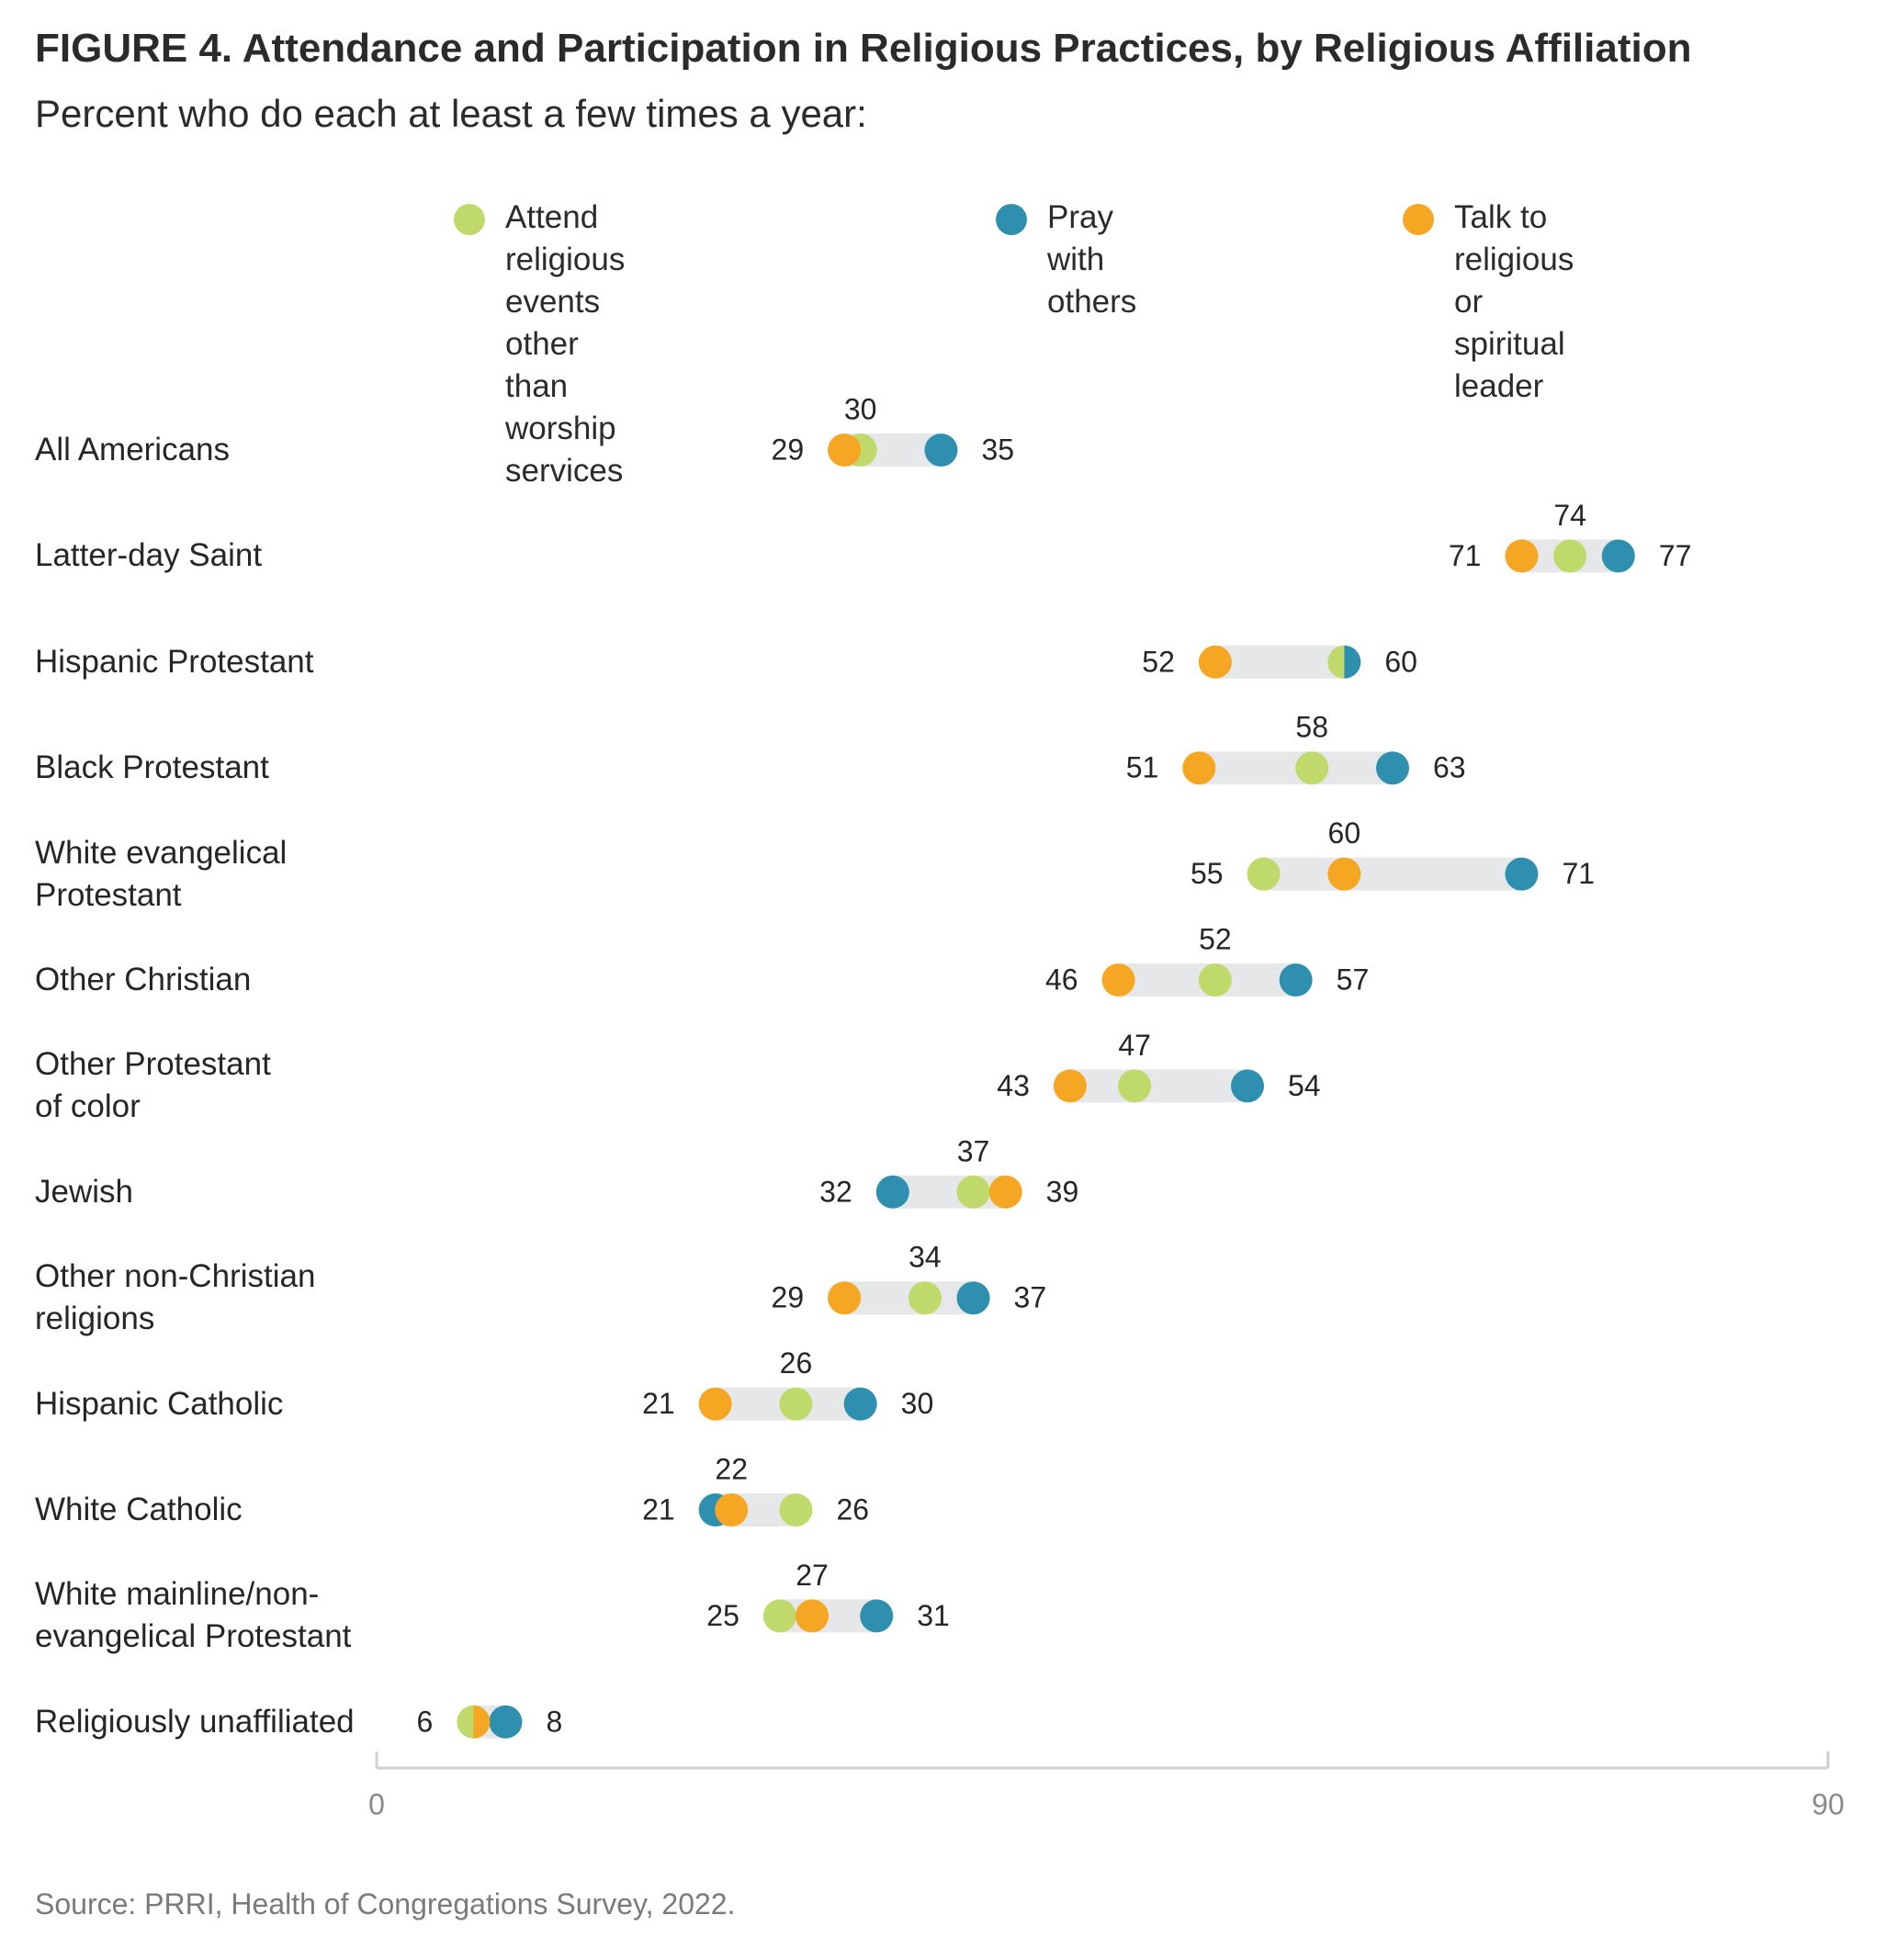 The image size is (1896, 1960). Describe the element at coordinates (1304, 1085) in the screenshot. I see `value-label-right: 54` at that location.